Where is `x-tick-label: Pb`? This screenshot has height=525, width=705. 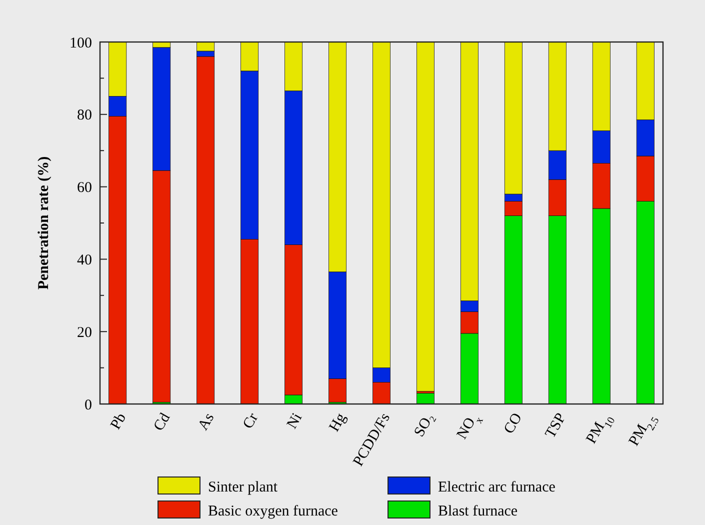 x-tick-label: Pb is located at coordinates (119, 421).